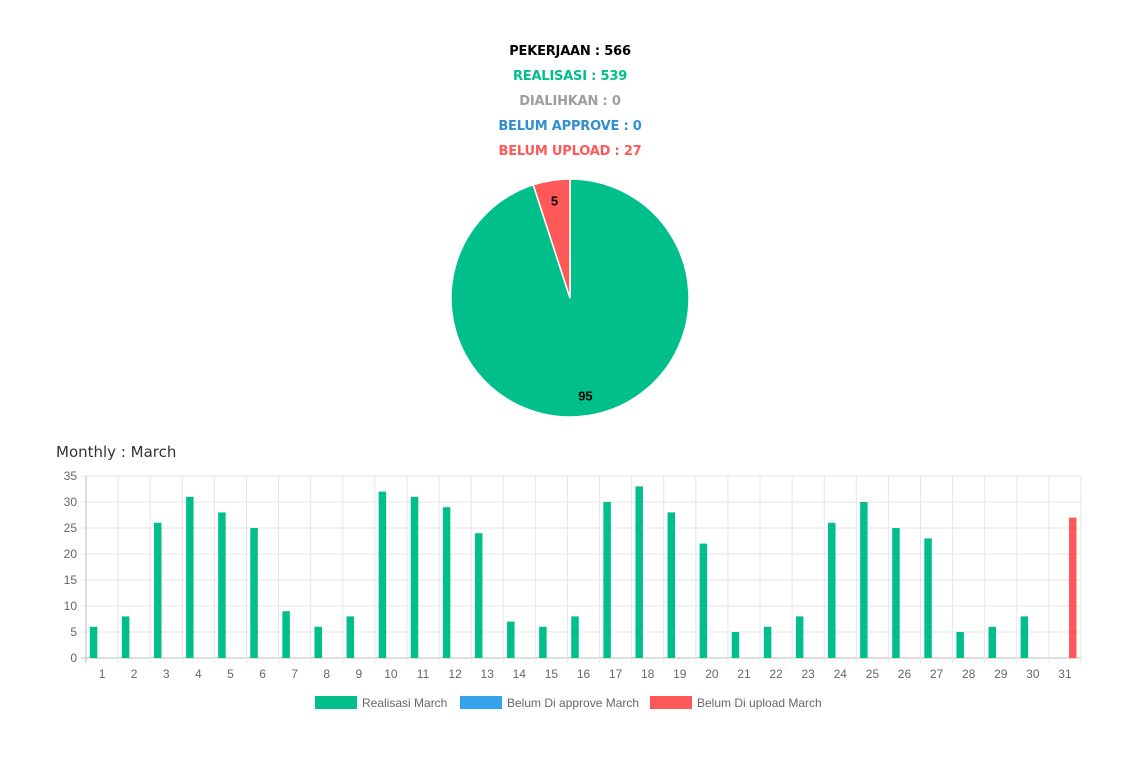 The image size is (1140, 764). I want to click on x-tick-label: 21, so click(744, 674).